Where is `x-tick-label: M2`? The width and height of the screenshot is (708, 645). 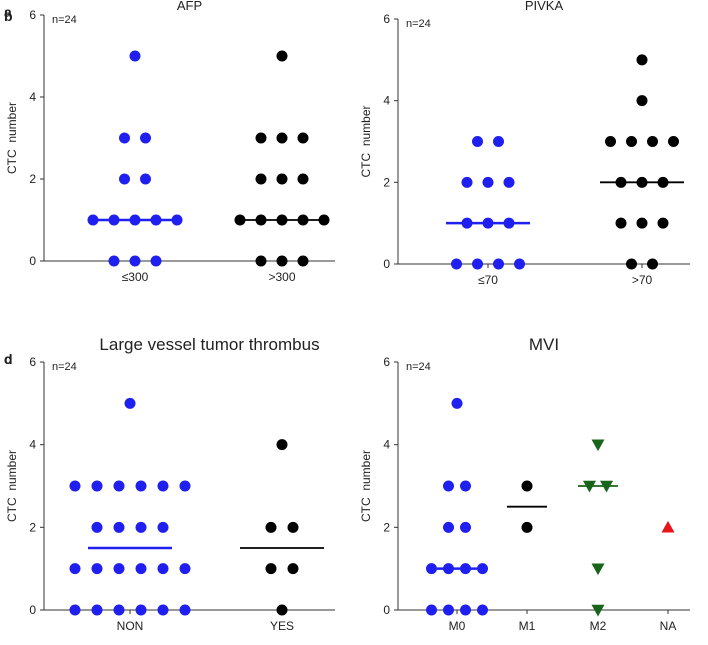 x-tick-label: M2 is located at coordinates (598, 626).